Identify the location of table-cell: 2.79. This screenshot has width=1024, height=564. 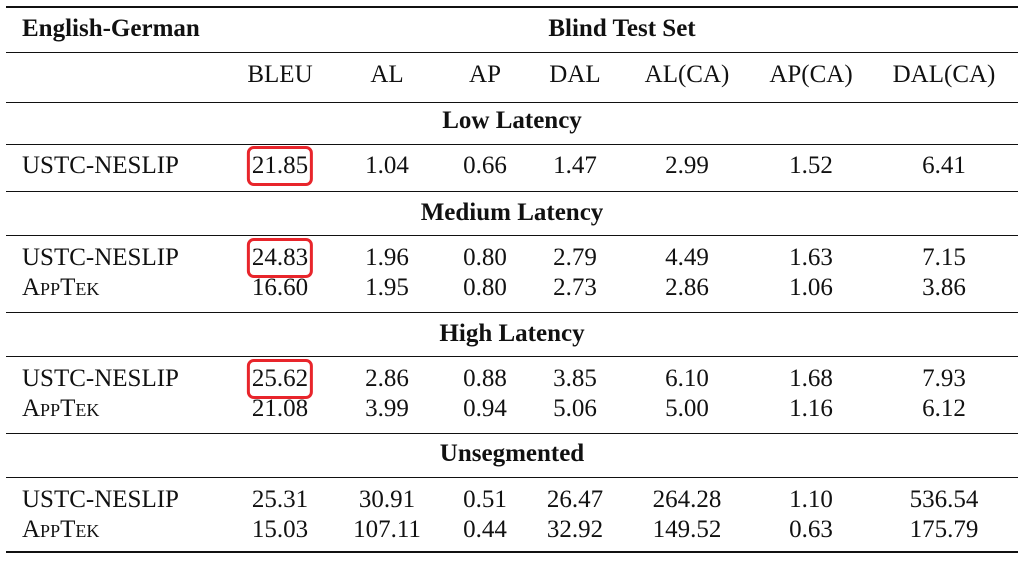
(575, 257).